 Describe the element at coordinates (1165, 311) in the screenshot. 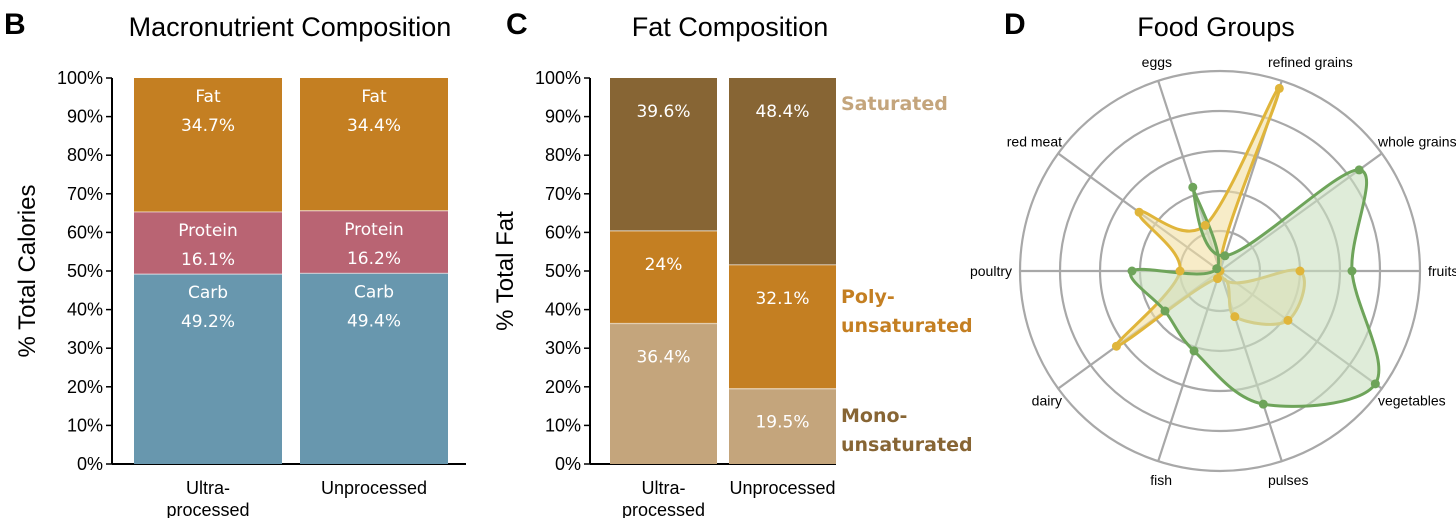

I see `radar-point-unprocessed-dairy` at that location.